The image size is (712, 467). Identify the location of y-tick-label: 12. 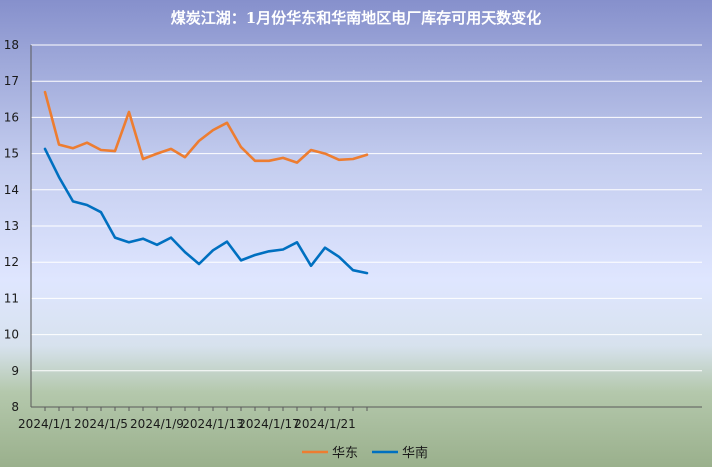
(11, 262).